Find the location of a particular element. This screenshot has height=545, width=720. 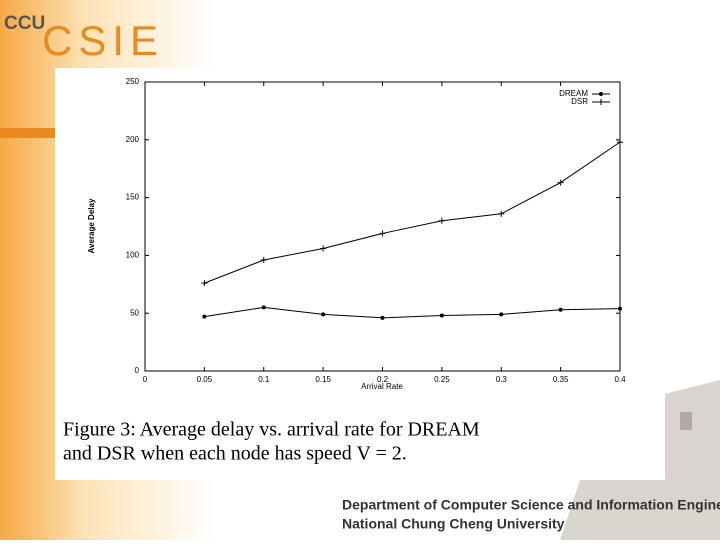

logo-small: CCU is located at coordinates (24, 23).